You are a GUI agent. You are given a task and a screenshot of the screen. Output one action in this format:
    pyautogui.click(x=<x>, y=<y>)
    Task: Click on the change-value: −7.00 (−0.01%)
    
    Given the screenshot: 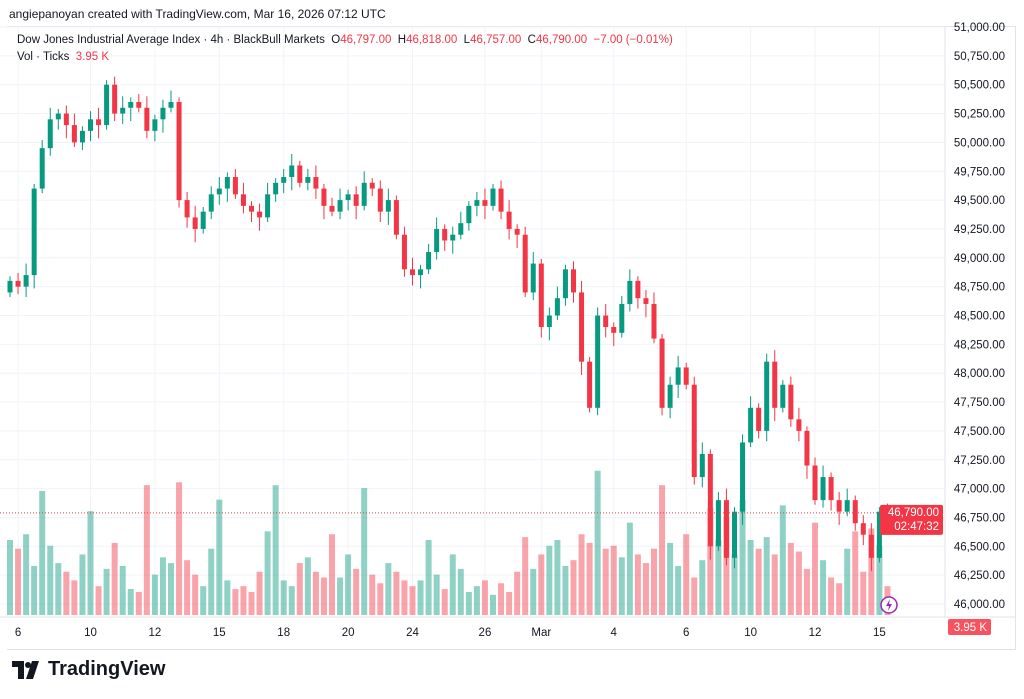 What is the action you would take?
    pyautogui.click(x=633, y=40)
    